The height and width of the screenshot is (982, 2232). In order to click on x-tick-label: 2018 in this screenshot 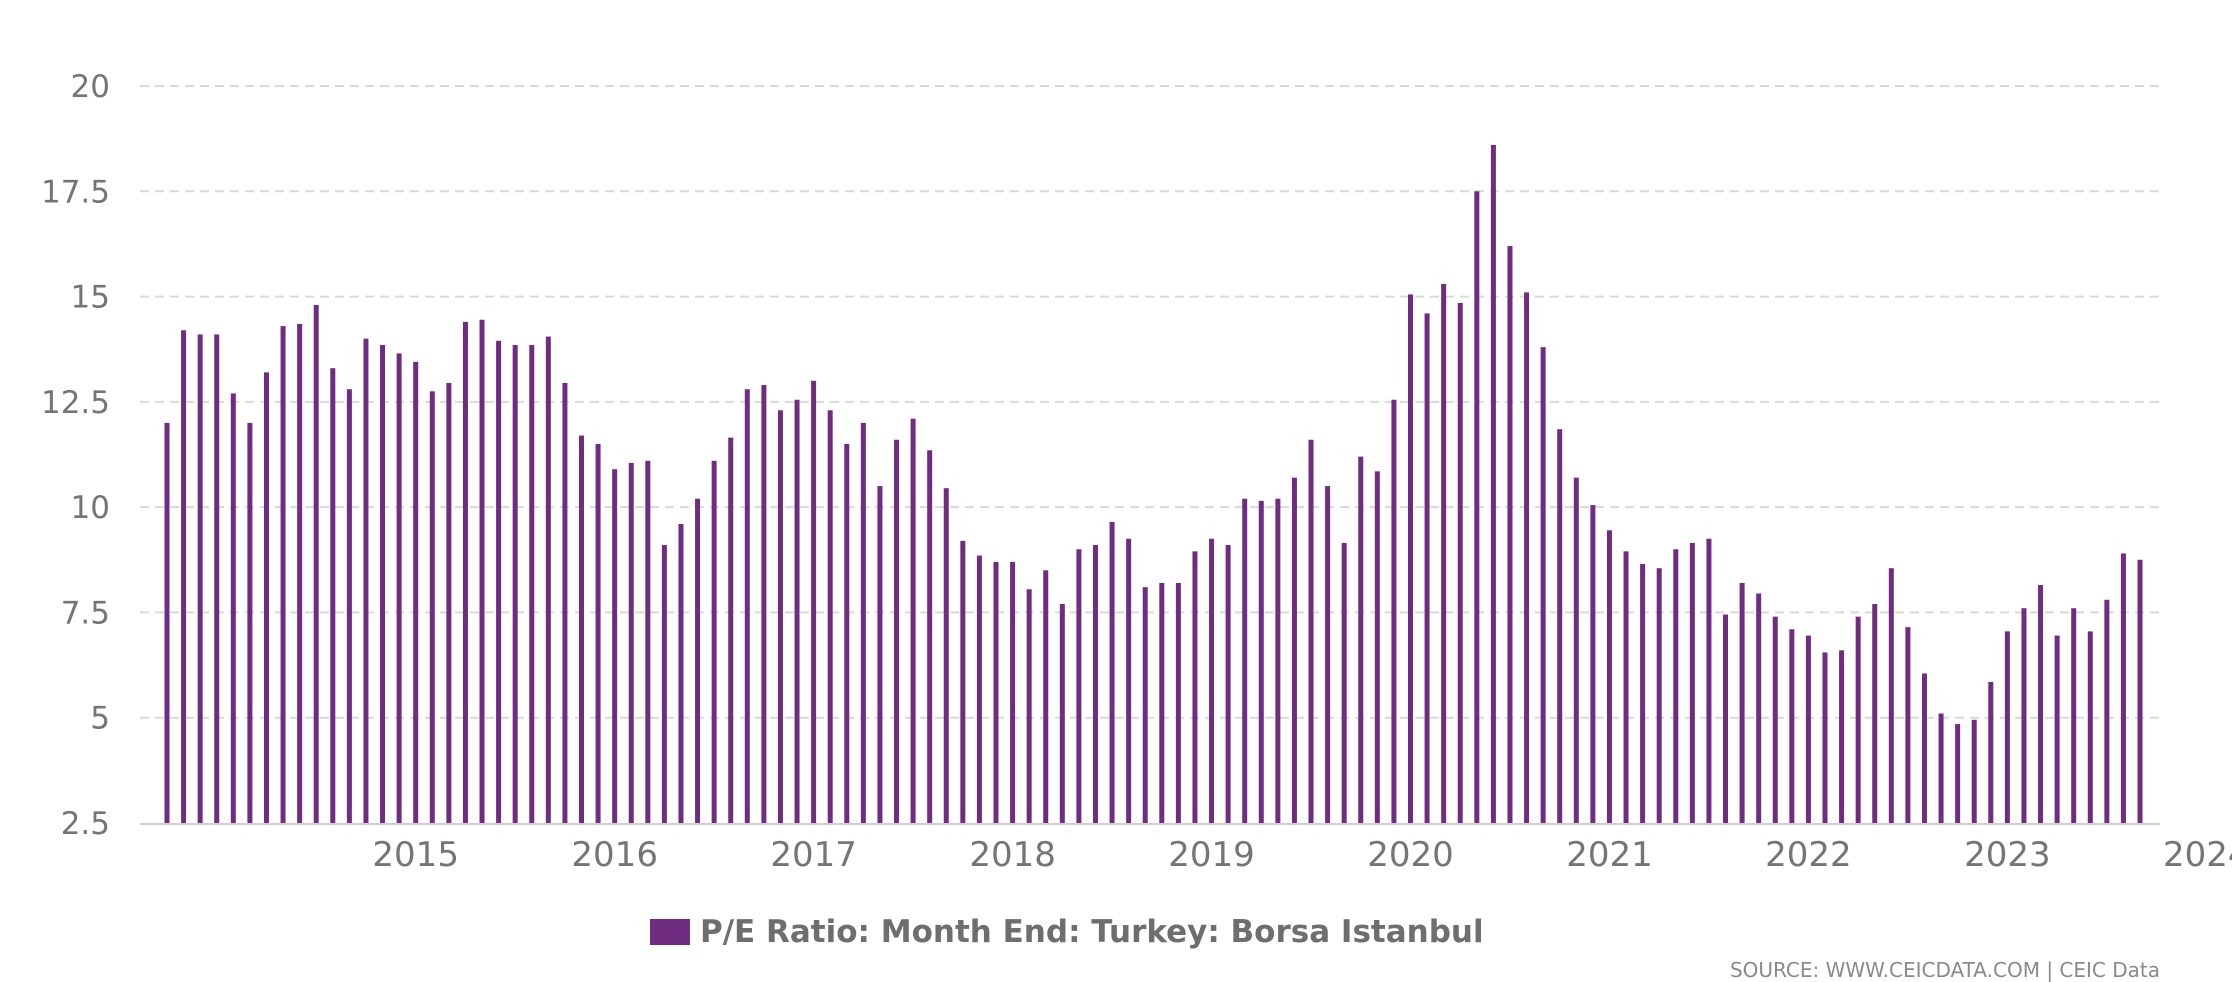, I will do `click(1012, 855)`.